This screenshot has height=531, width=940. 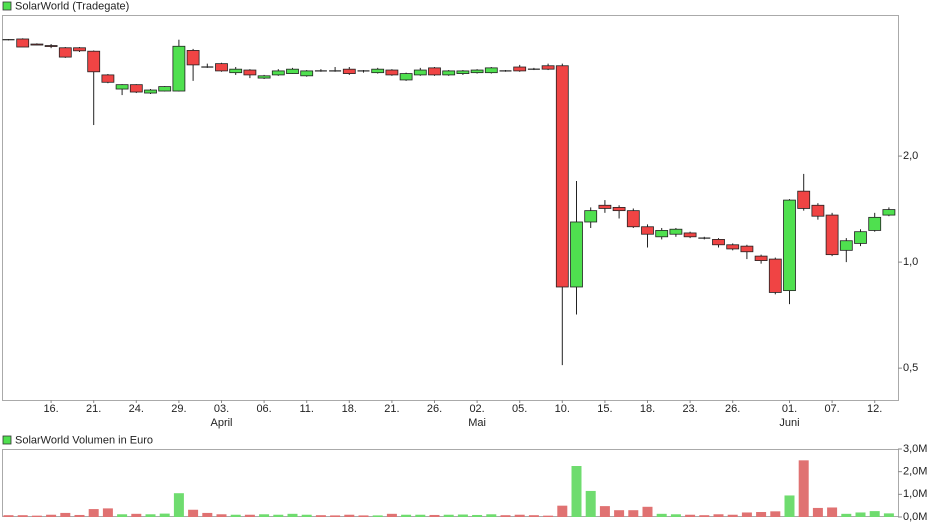 What do you see at coordinates (7, 440) in the screenshot?
I see `legend-swatch` at bounding box center [7, 440].